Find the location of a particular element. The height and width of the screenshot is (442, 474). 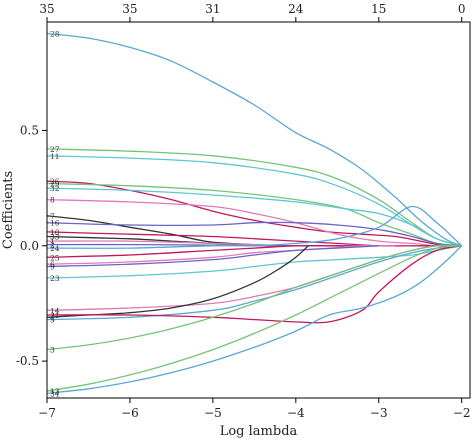

x-axis-title: Log lambda is located at coordinates (259, 431).